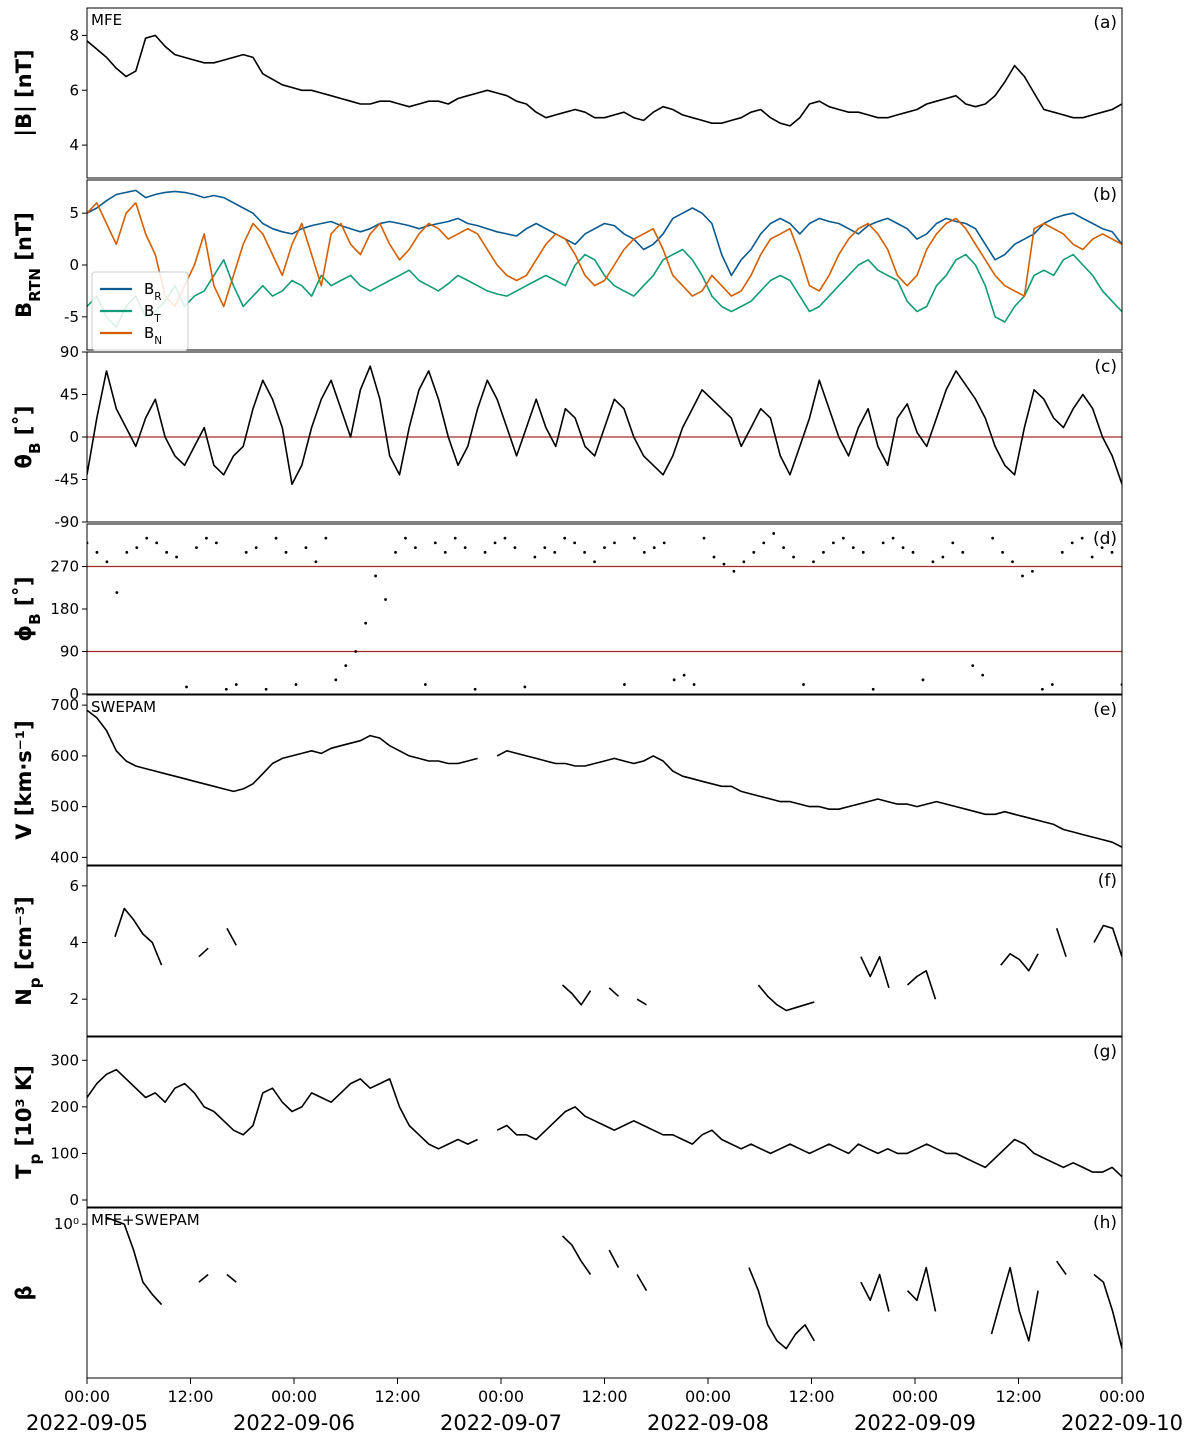 The image size is (1200, 1445). Describe the element at coordinates (28, 951) in the screenshot. I see `y-axis-label: Np [cm⁻³]` at that location.